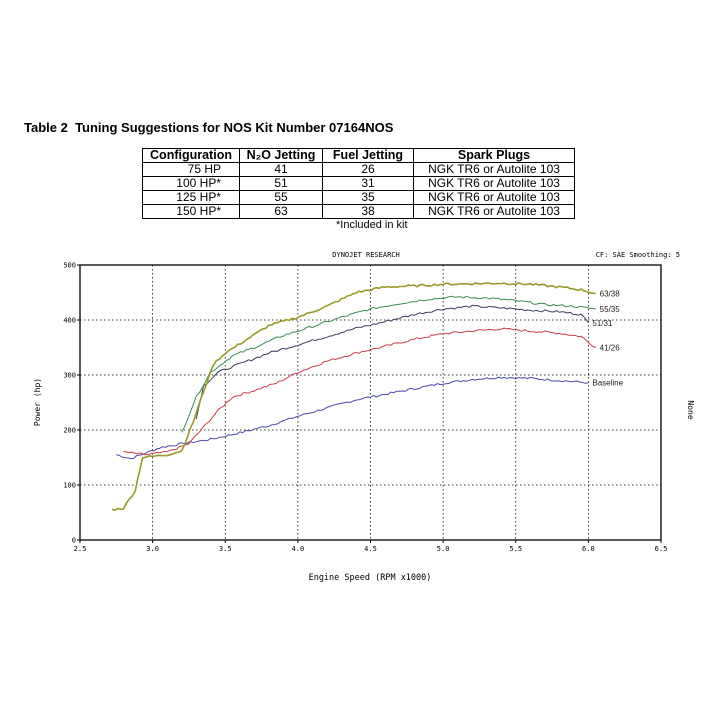 The image size is (715, 715). What do you see at coordinates (298, 549) in the screenshot?
I see `x-tick-label: 4.0` at bounding box center [298, 549].